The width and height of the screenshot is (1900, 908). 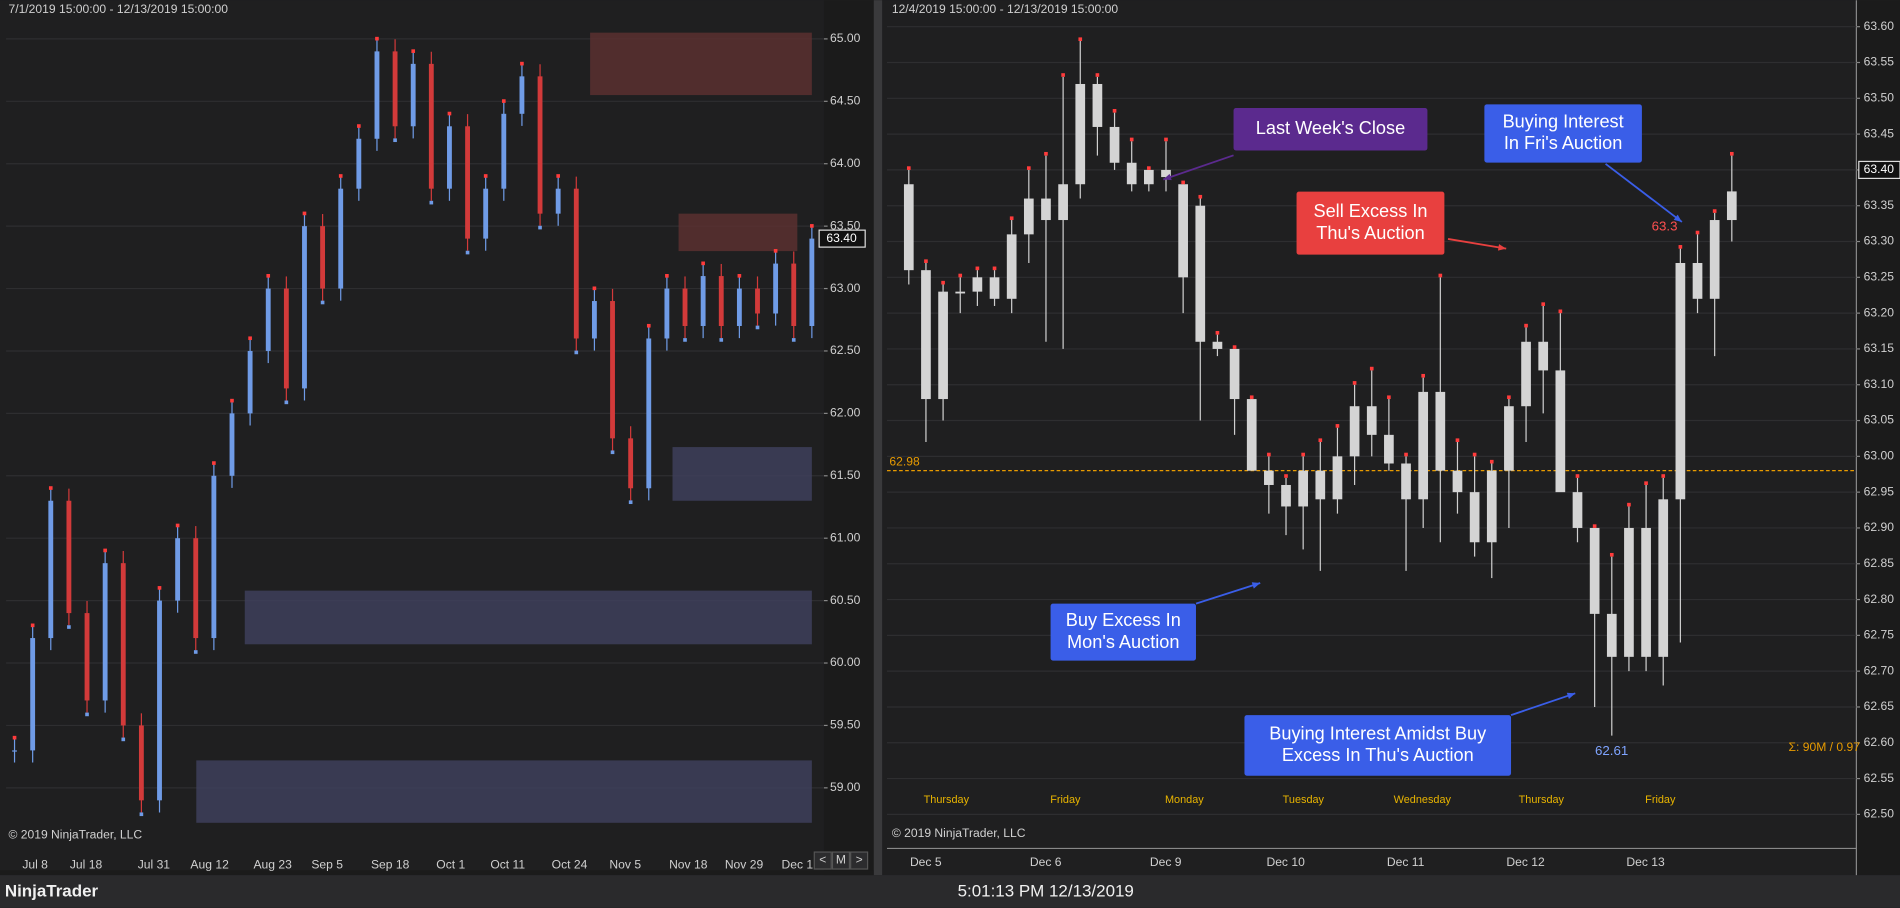 What do you see at coordinates (1046, 891) in the screenshot?
I see `clock: 5:01:13 PM 12/13/2019` at bounding box center [1046, 891].